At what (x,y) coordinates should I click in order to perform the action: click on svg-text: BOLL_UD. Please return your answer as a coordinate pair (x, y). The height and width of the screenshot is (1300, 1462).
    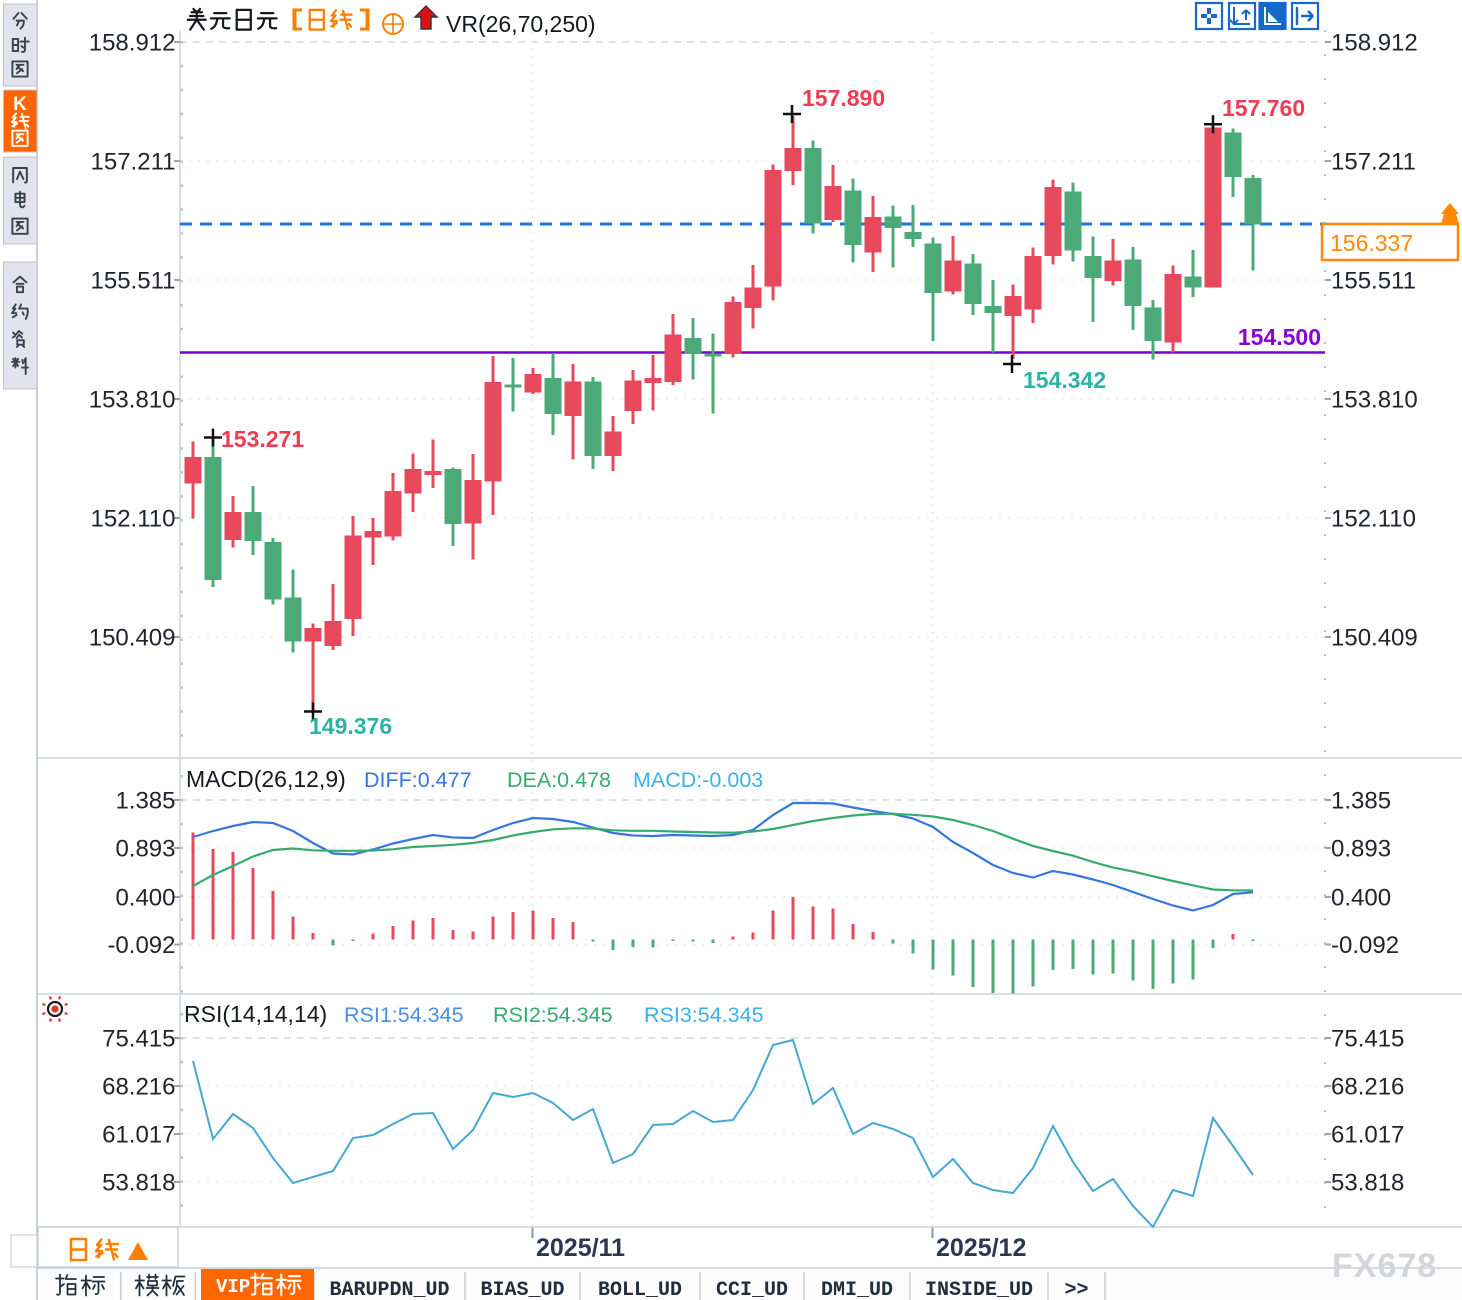
    Looking at the image, I should click on (640, 1289).